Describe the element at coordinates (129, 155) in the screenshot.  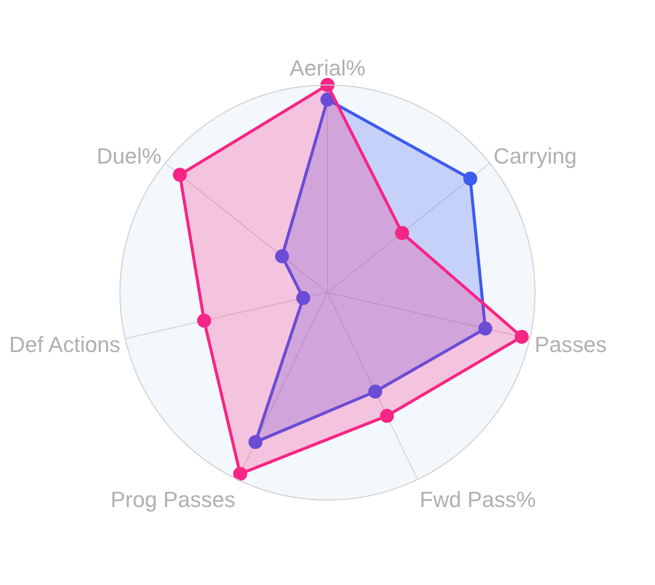
I see `spoke-label: Duel%` at that location.